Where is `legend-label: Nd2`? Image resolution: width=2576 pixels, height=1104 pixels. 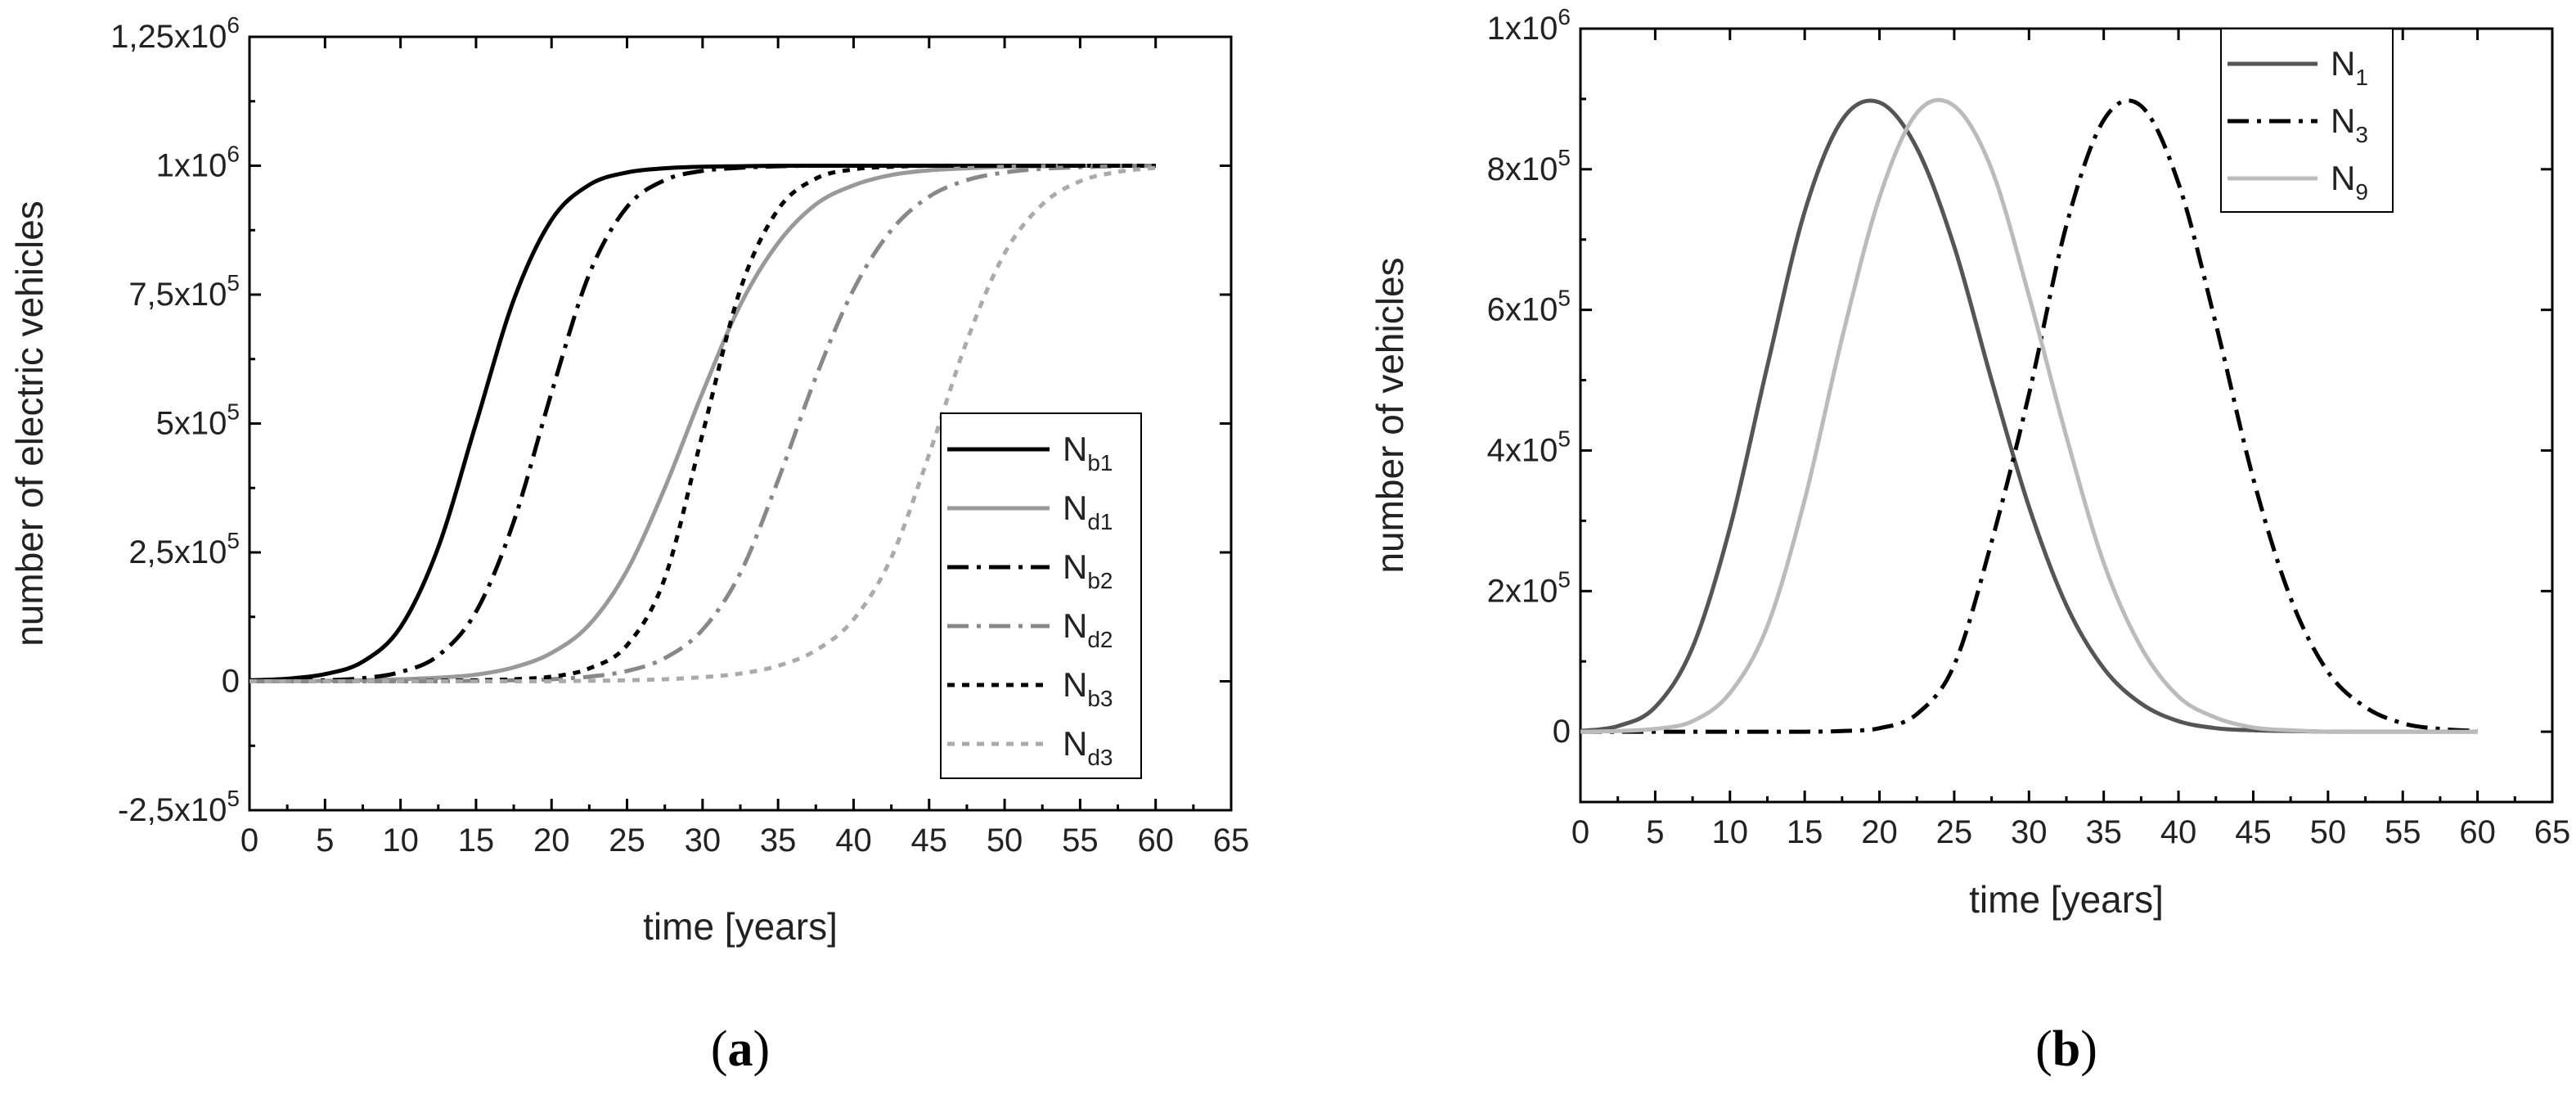 legend-label: Nd2 is located at coordinates (1088, 629).